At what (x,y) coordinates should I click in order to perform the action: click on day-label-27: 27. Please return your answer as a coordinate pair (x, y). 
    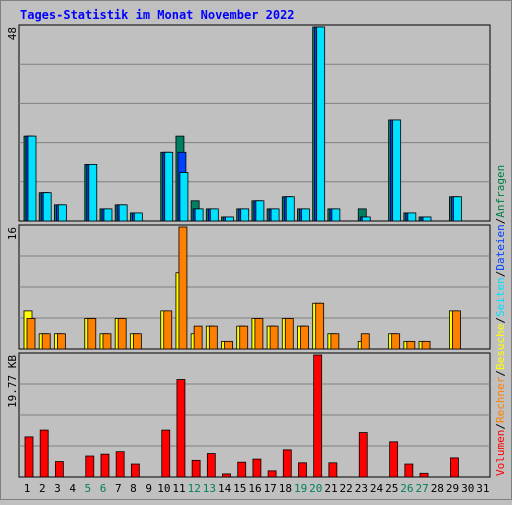
    Looking at the image, I should click on (422, 488).